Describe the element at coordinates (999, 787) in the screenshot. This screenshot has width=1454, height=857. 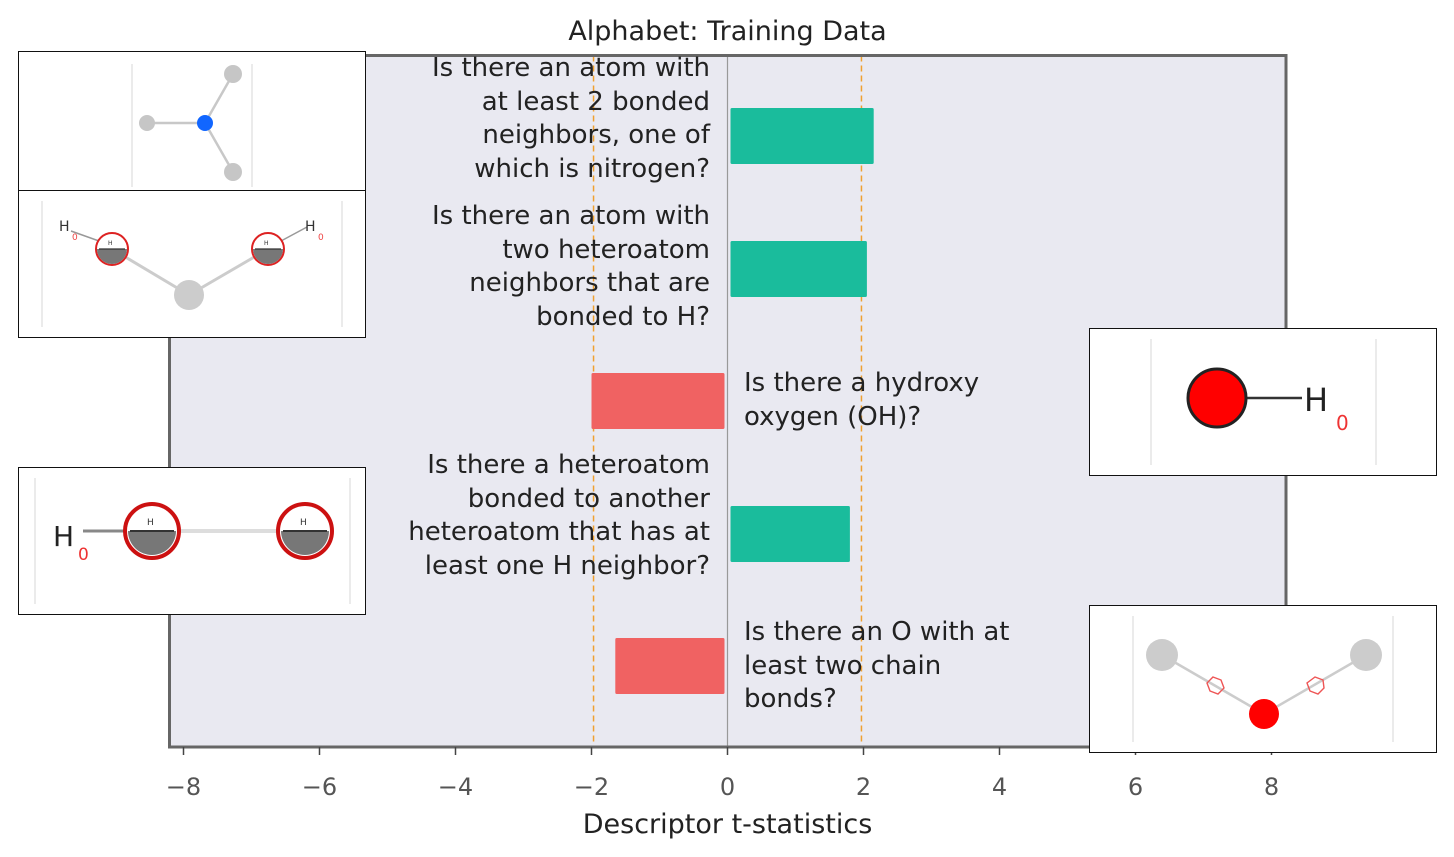
I see `x-tick-label: 4` at that location.